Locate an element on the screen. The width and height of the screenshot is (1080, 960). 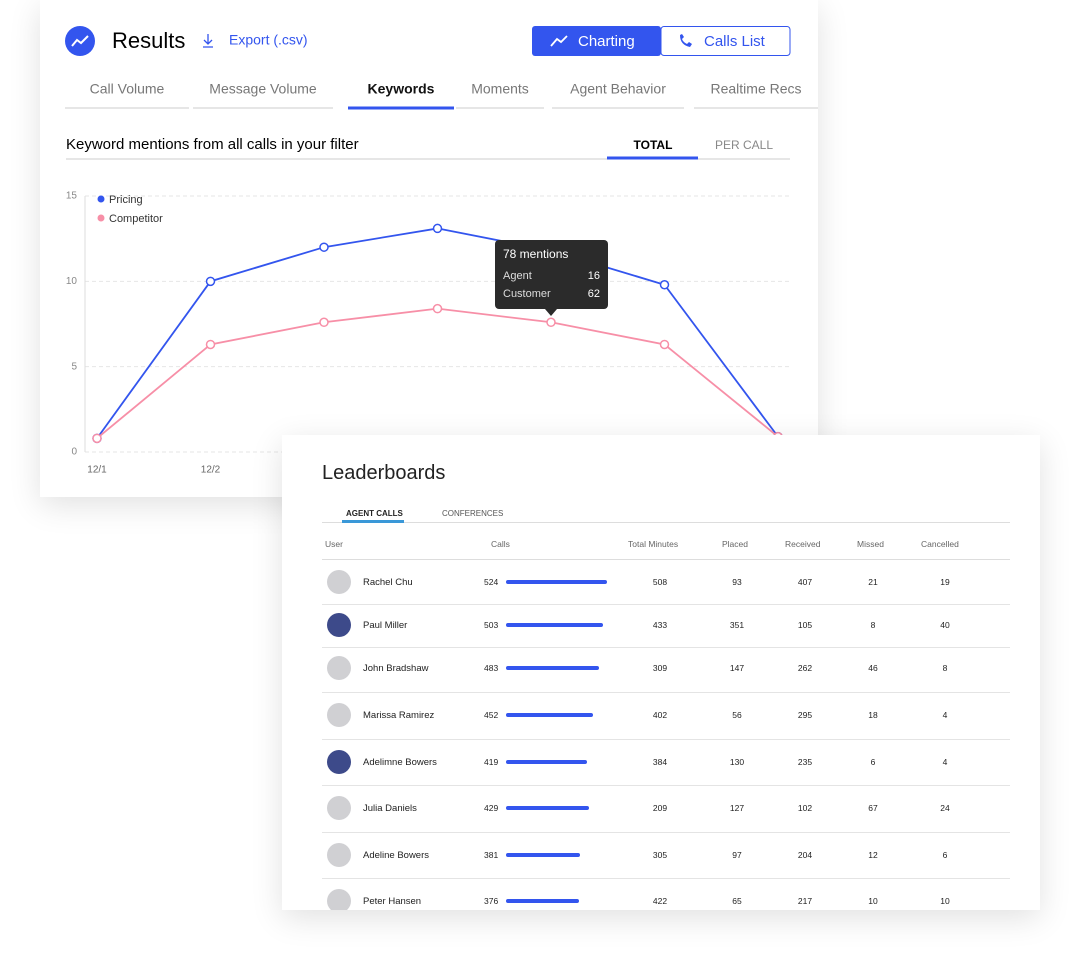
export-link: Export (.csv) is located at coordinates (268, 40).